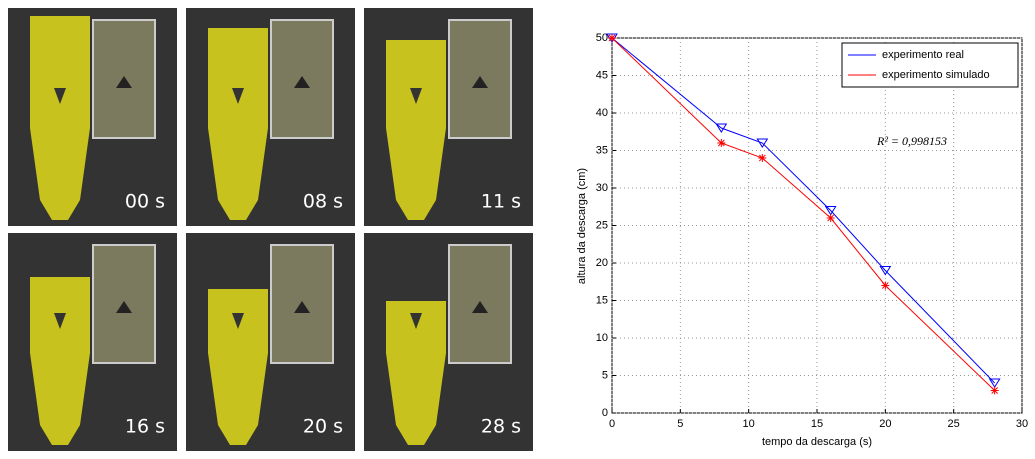 This screenshot has height=459, width=1035. Describe the element at coordinates (680, 424) in the screenshot. I see `x-tick-label: 5` at that location.